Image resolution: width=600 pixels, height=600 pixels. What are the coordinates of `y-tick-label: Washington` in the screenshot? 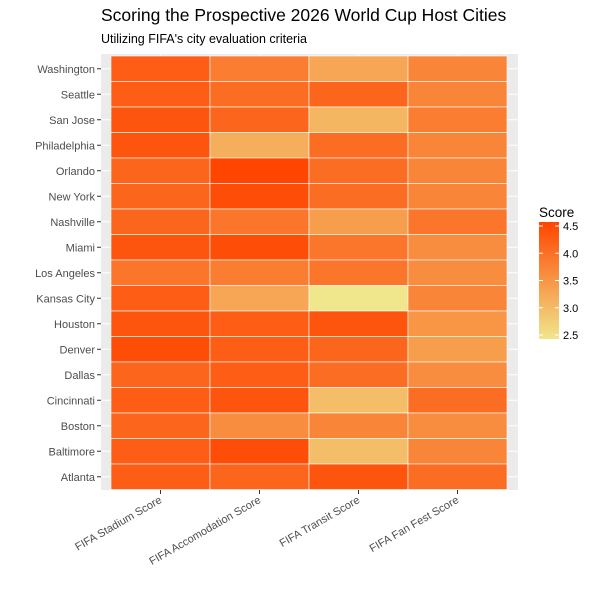 It's located at (66, 70).